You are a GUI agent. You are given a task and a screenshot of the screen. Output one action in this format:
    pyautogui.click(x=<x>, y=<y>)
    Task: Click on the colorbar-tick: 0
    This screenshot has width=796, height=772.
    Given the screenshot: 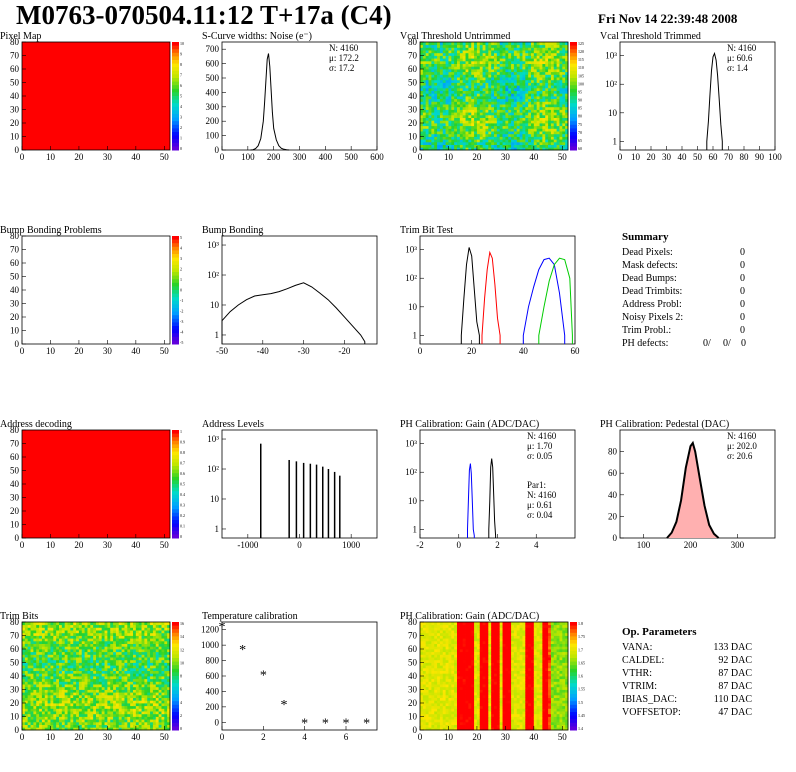 What is the action you would take?
    pyautogui.click(x=181, y=290)
    